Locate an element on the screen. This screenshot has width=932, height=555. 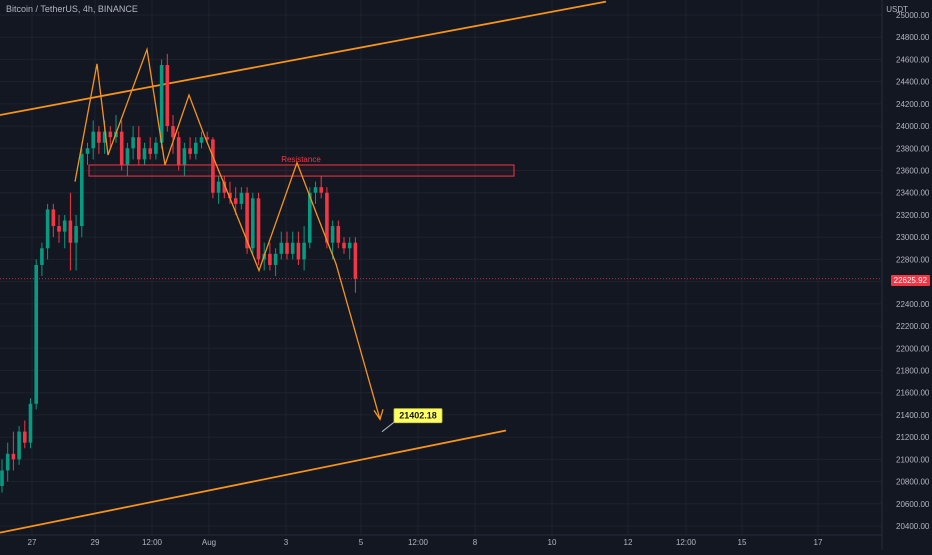
time-tick-label: 3 is located at coordinates (286, 542).